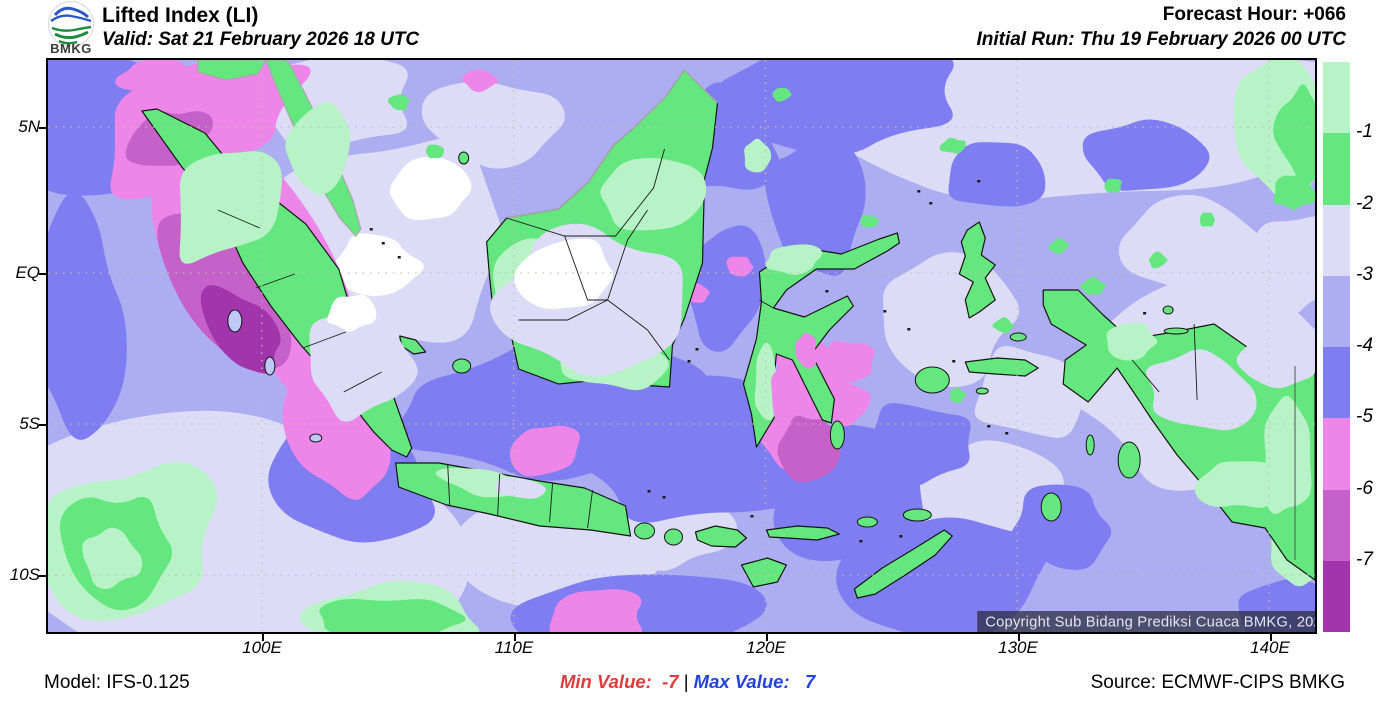 The width and height of the screenshot is (1400, 709). I want to click on bmkg-logo-label: BMKG, so click(71, 48).